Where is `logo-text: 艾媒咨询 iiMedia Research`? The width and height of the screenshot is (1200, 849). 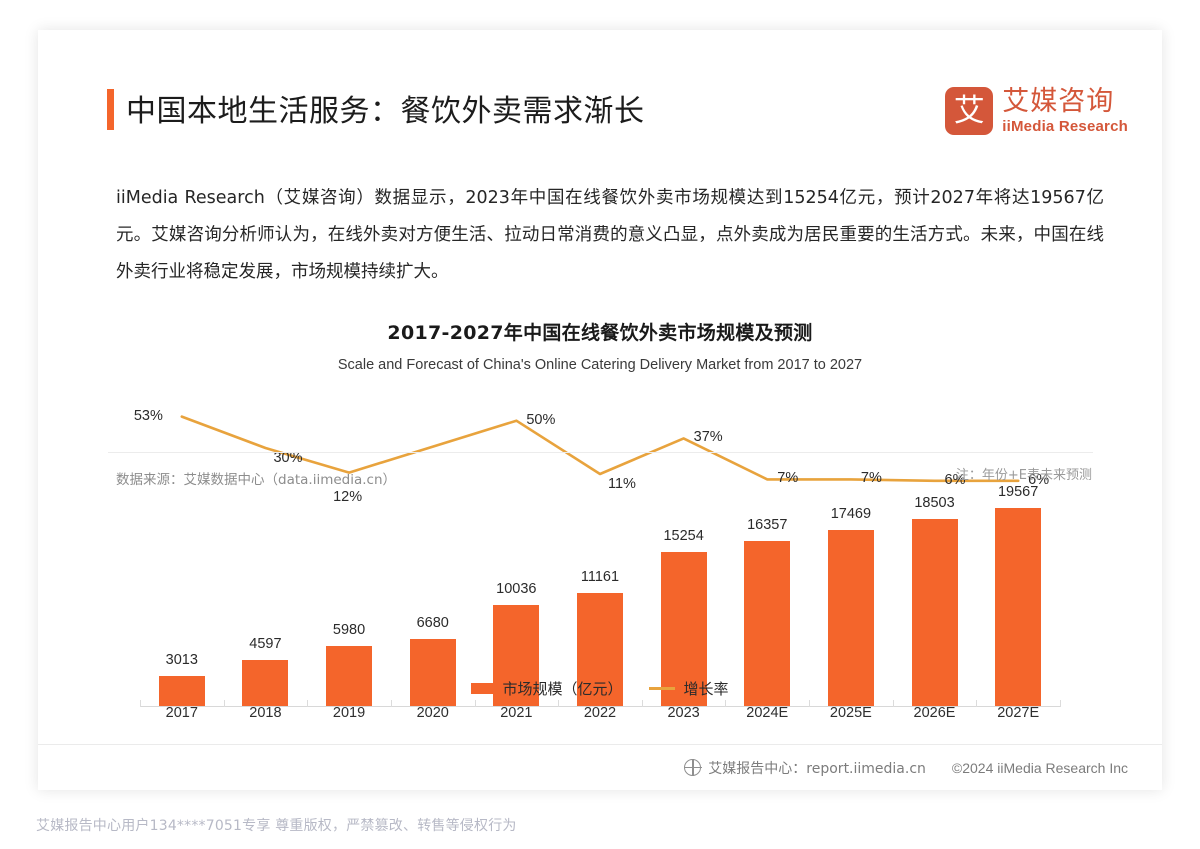 logo-text: 艾媒咨询 iiMedia Research is located at coordinates (1065, 111).